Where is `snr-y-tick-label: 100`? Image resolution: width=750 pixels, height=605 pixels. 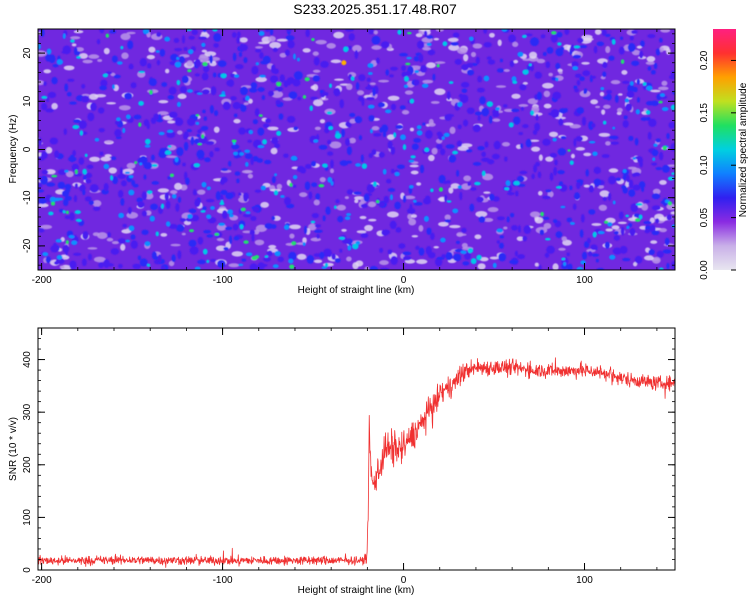
snr-y-tick-label: 100 is located at coordinates (27, 517).